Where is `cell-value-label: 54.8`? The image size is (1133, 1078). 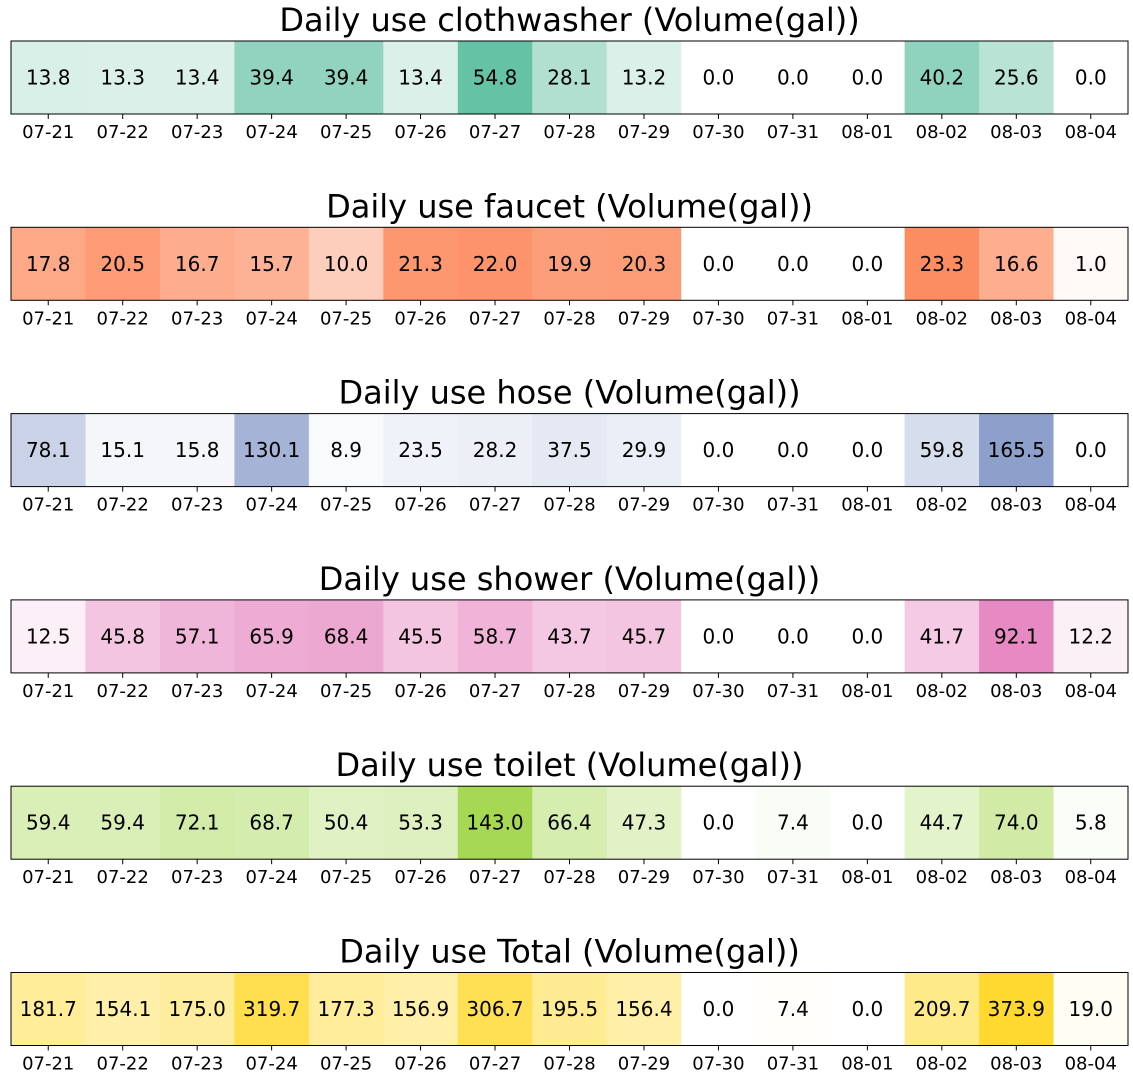
cell-value-label: 54.8 is located at coordinates (495, 78).